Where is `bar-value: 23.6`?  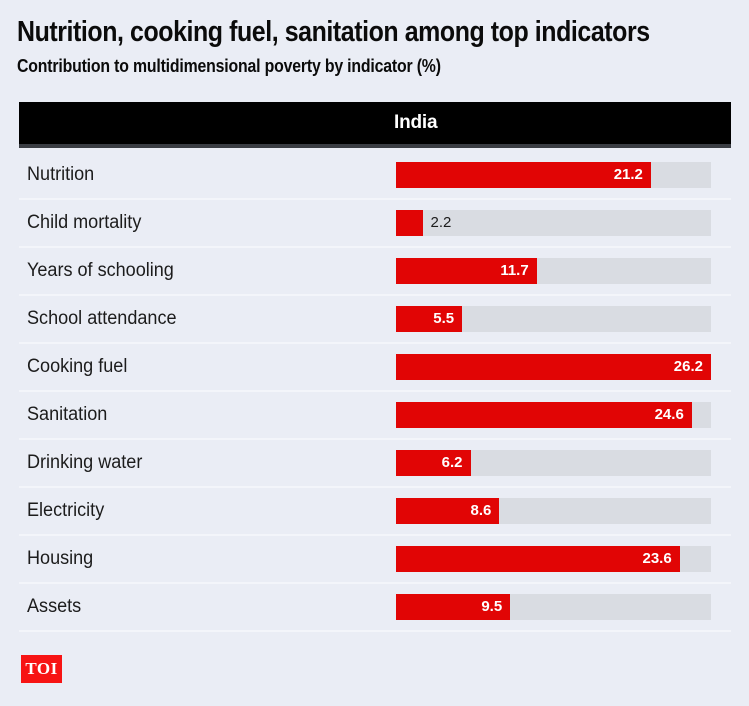 bar-value: 23.6 is located at coordinates (657, 558).